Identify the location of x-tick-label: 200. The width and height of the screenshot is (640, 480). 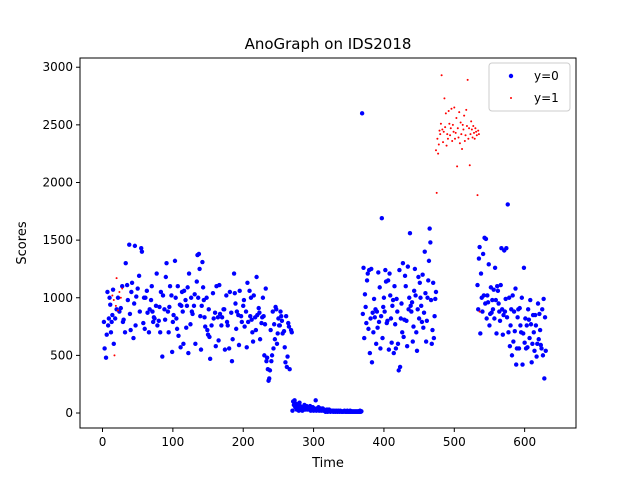
(243, 442).